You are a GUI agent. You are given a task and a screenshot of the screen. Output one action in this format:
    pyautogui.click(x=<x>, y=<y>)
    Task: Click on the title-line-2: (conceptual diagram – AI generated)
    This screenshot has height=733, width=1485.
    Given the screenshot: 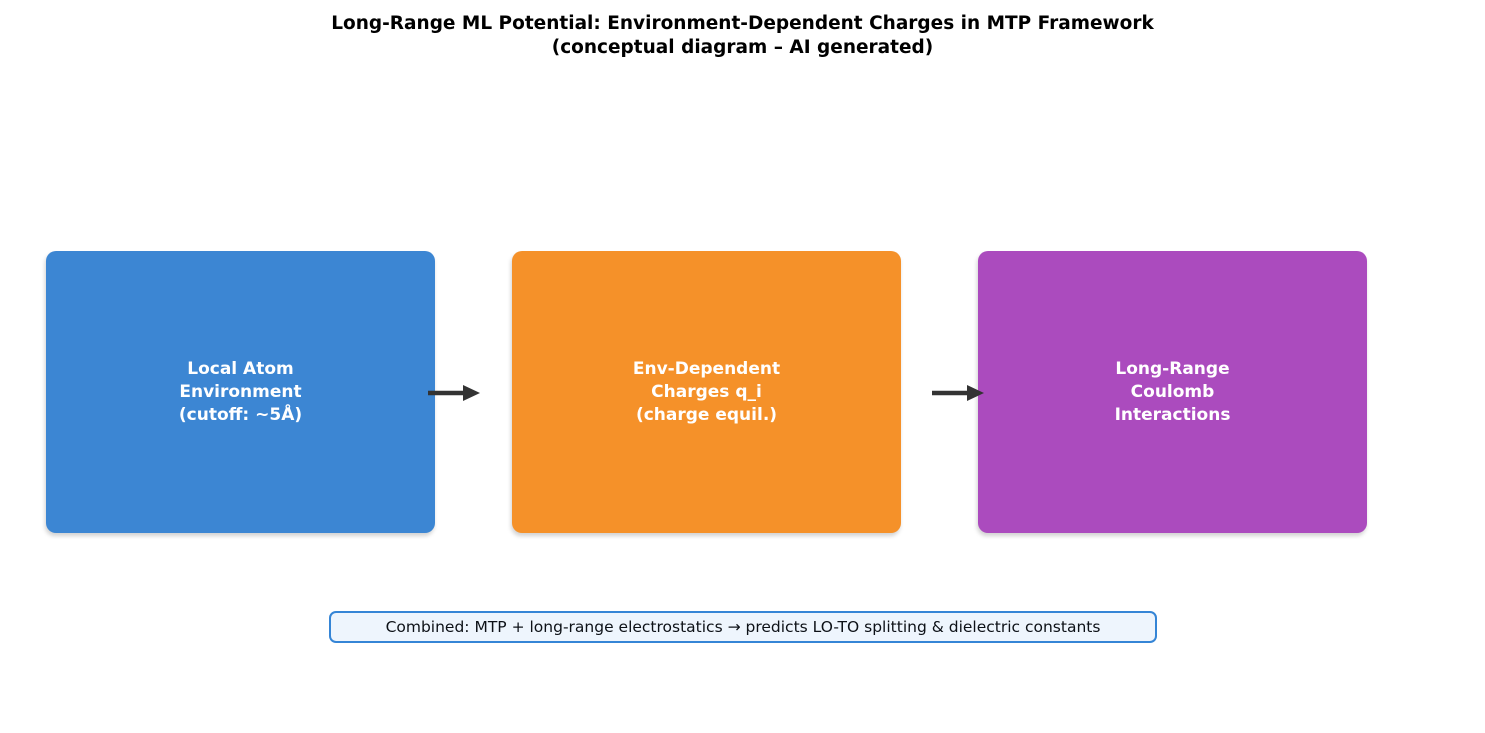 What is the action you would take?
    pyautogui.click(x=742, y=47)
    